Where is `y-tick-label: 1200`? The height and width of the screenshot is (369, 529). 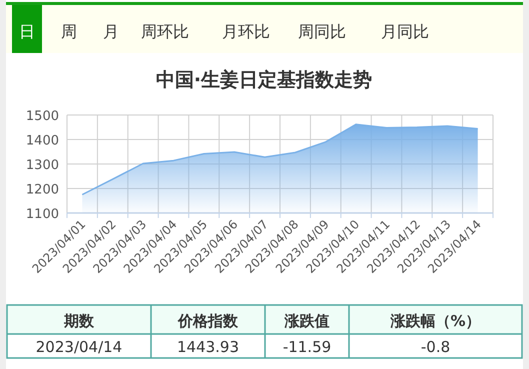
y-tick-label: 1200 is located at coordinates (42, 190).